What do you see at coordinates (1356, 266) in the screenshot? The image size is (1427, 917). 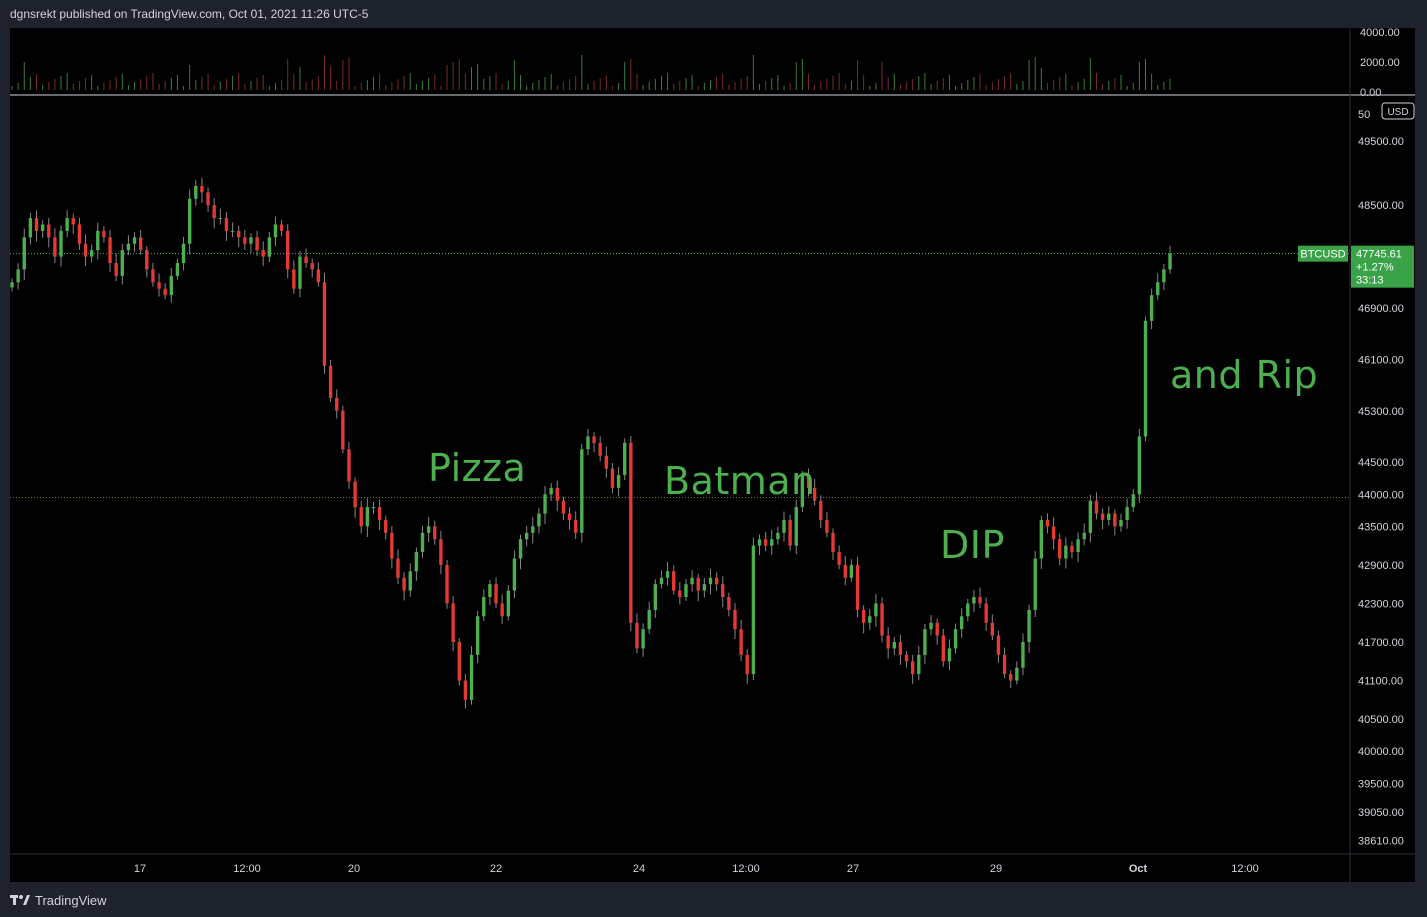 I see `last-price-labels: BTCUSD 47745.61+1.27%33:13` at bounding box center [1356, 266].